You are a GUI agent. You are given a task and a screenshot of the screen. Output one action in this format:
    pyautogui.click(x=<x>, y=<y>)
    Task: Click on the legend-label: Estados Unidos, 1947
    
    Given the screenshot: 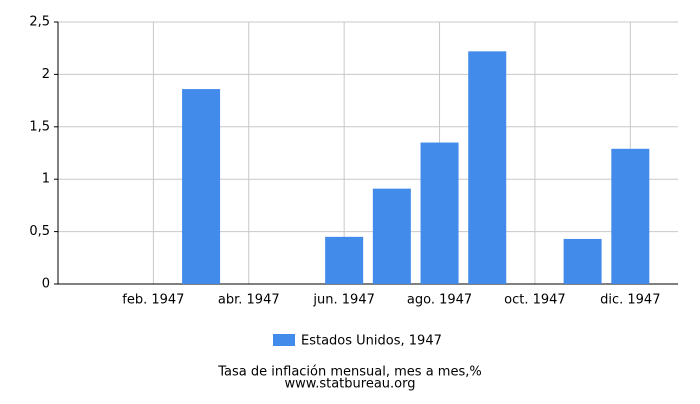 What is the action you would take?
    pyautogui.click(x=371, y=341)
    